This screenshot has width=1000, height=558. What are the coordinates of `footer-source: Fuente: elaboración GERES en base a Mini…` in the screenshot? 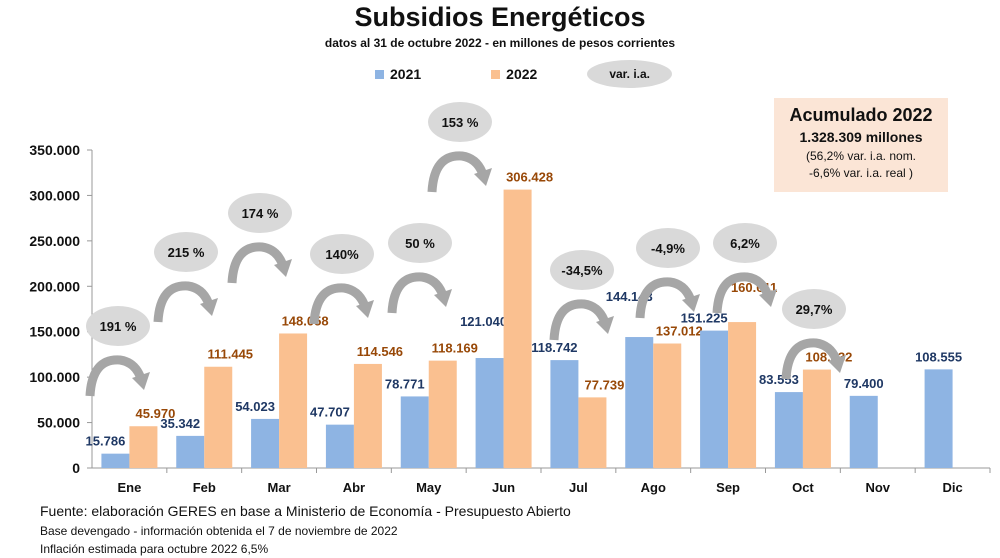 It's located at (305, 511).